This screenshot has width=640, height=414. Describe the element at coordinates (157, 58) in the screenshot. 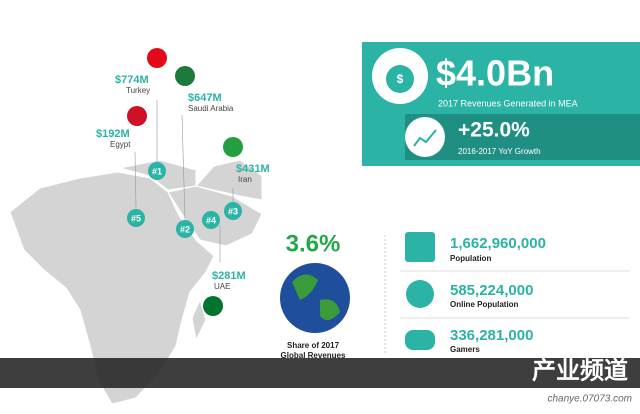

I see `flag-turkey` at that location.